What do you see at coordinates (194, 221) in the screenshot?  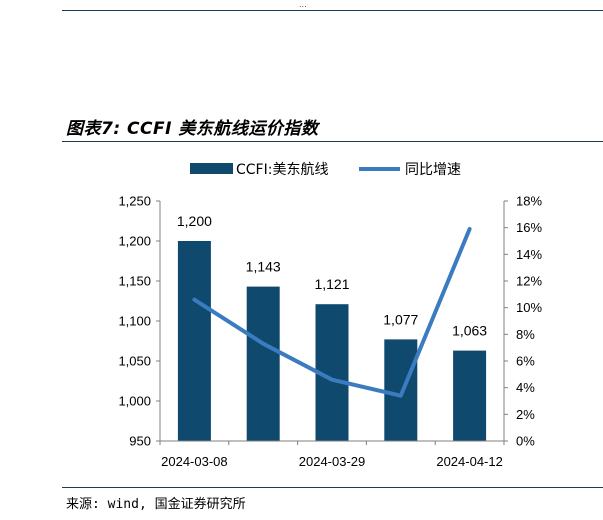 I see `bar-value-label: 1,200` at bounding box center [194, 221].